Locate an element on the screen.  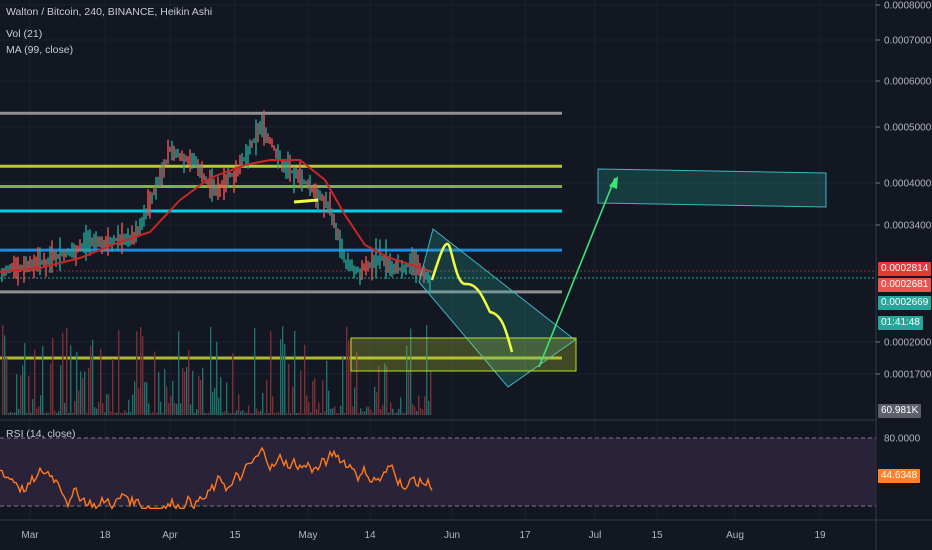
ma-price-tag: 0.0002814 is located at coordinates (905, 269).